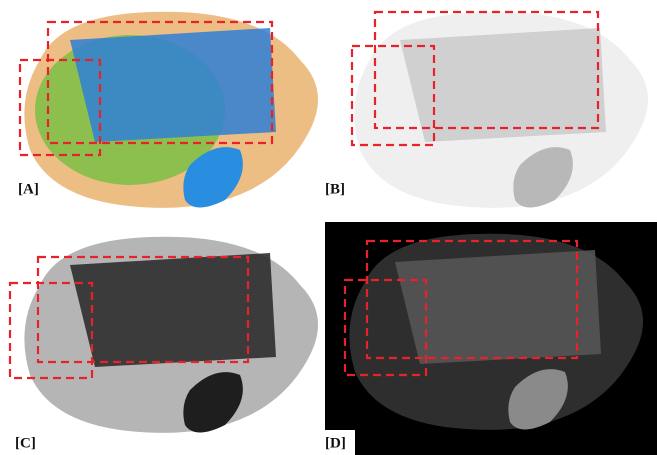 Image resolution: width=657 pixels, height=455 pixels. What do you see at coordinates (25, 443) in the screenshot?
I see `panel-label: [C]` at bounding box center [25, 443].